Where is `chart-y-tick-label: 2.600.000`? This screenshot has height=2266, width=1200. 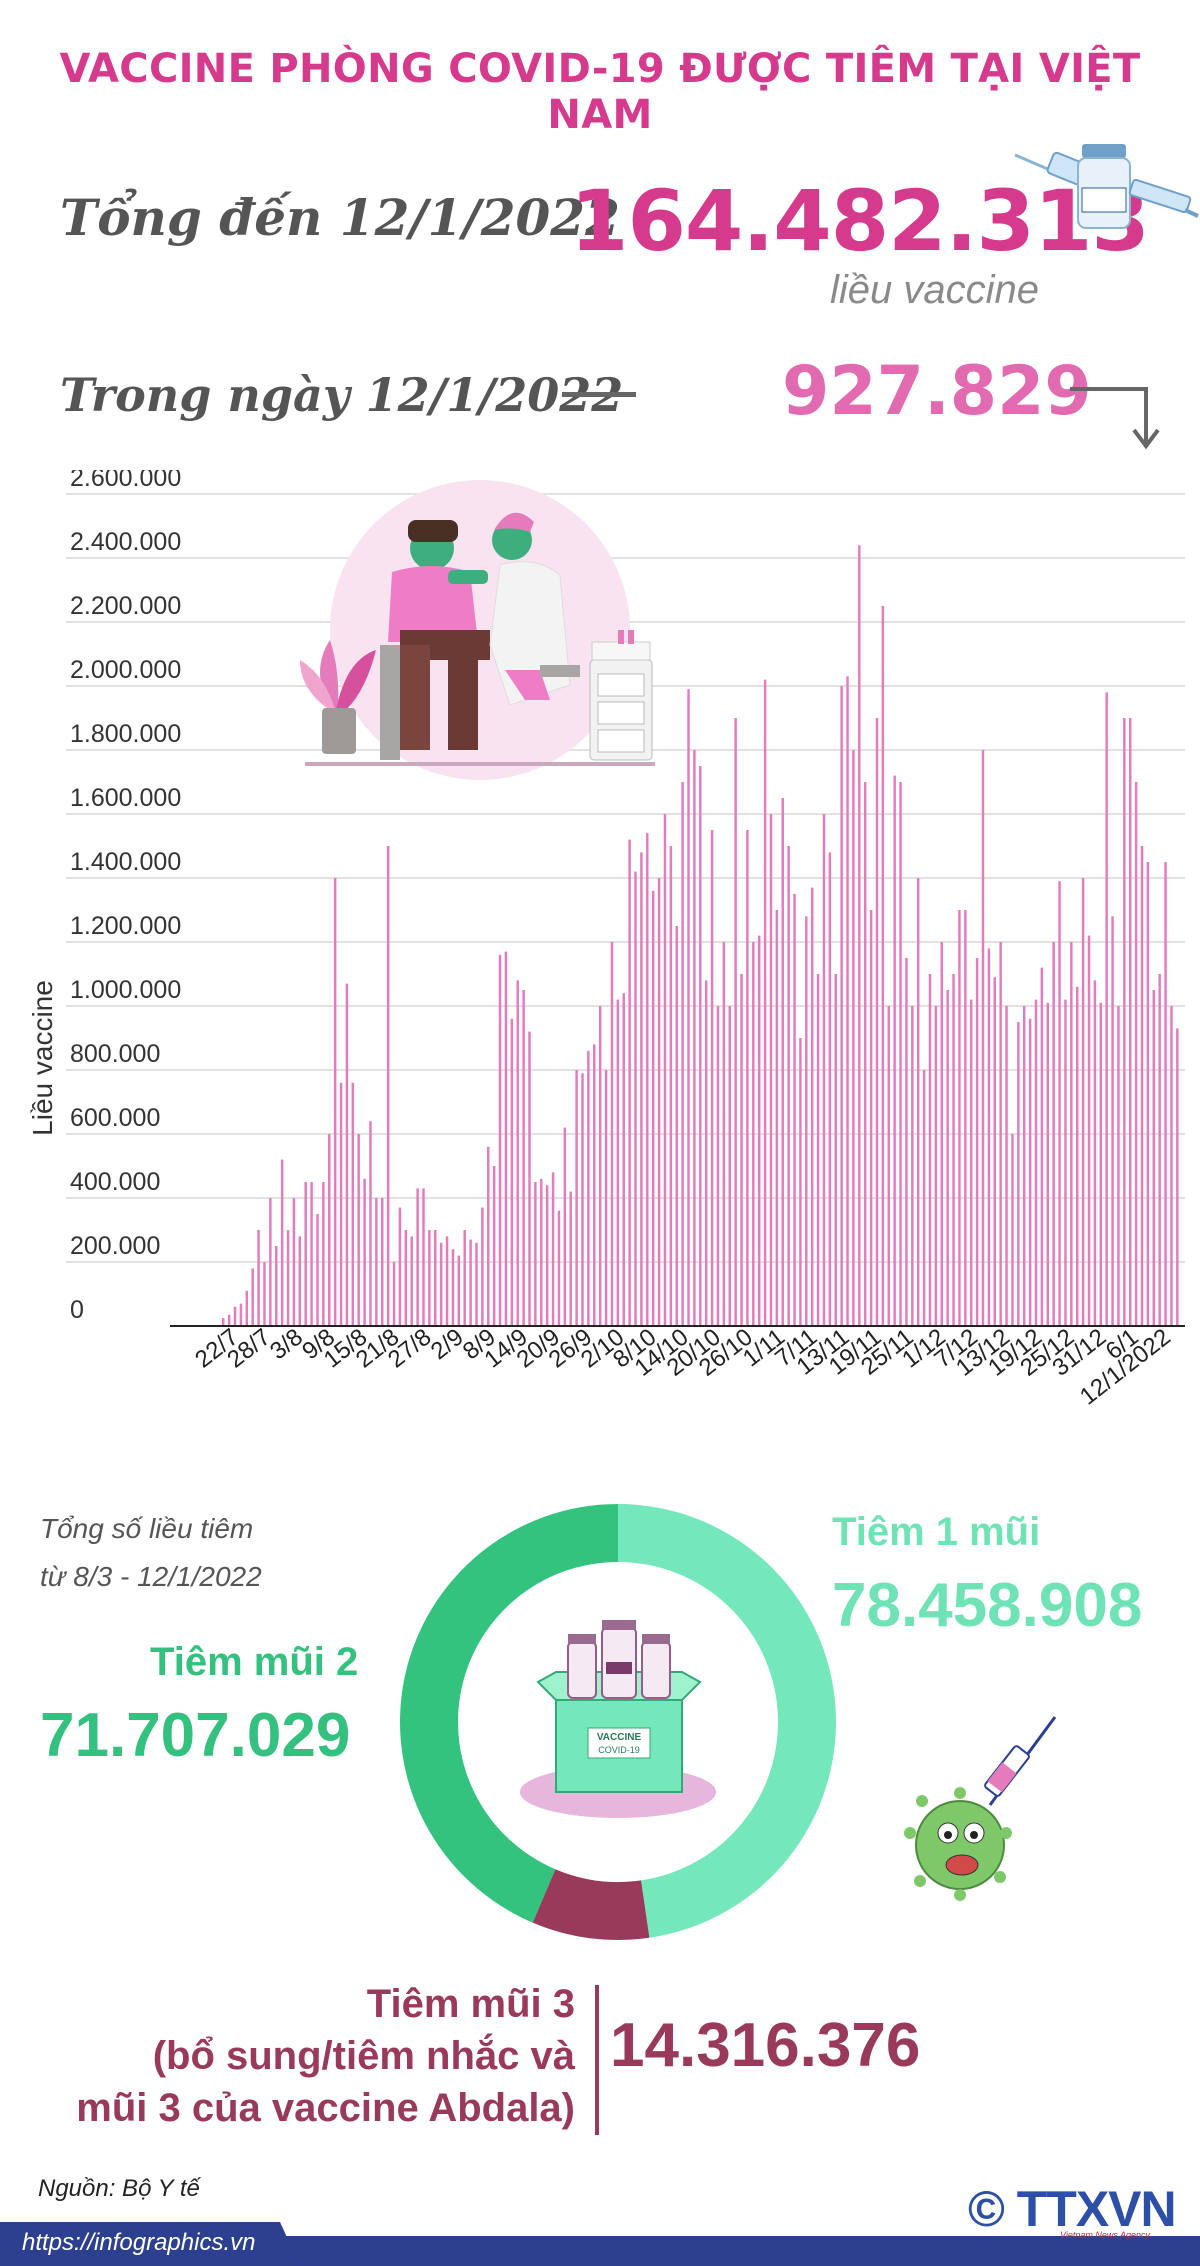
chart-y-tick-label: 2.600.000 is located at coordinates (125, 481).